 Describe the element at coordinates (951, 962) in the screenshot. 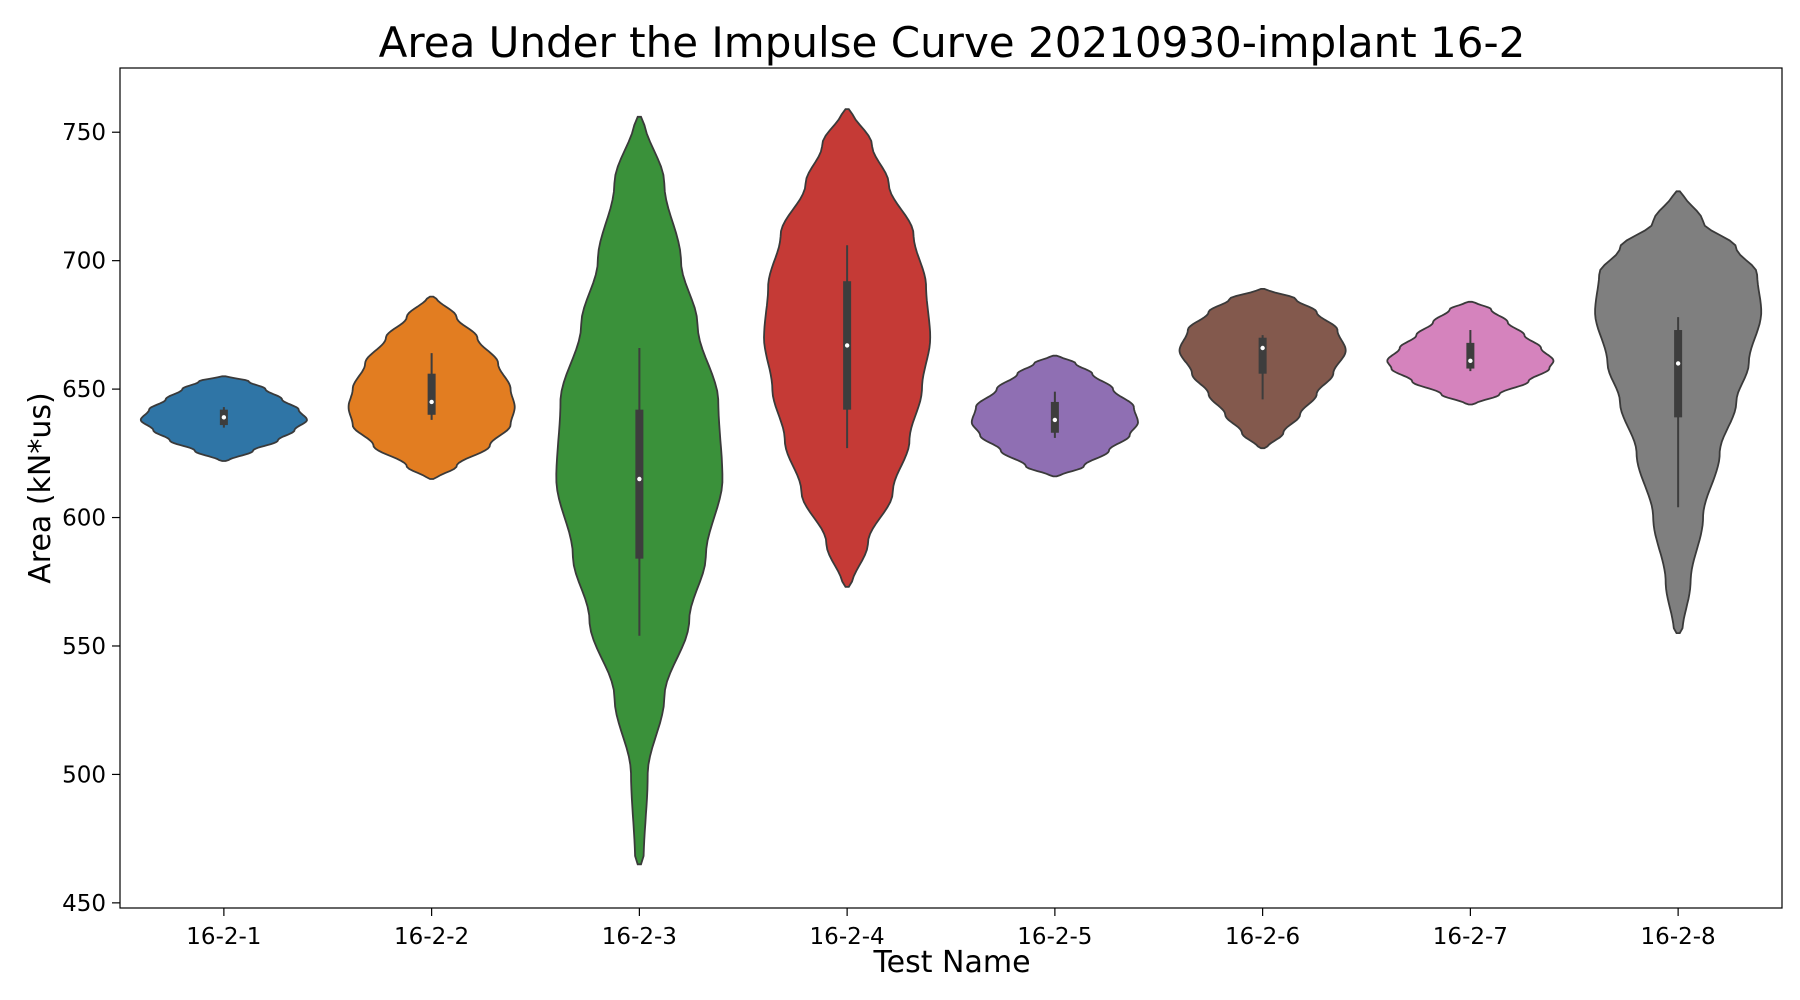

I see `x-axis-label: Test Name` at that location.